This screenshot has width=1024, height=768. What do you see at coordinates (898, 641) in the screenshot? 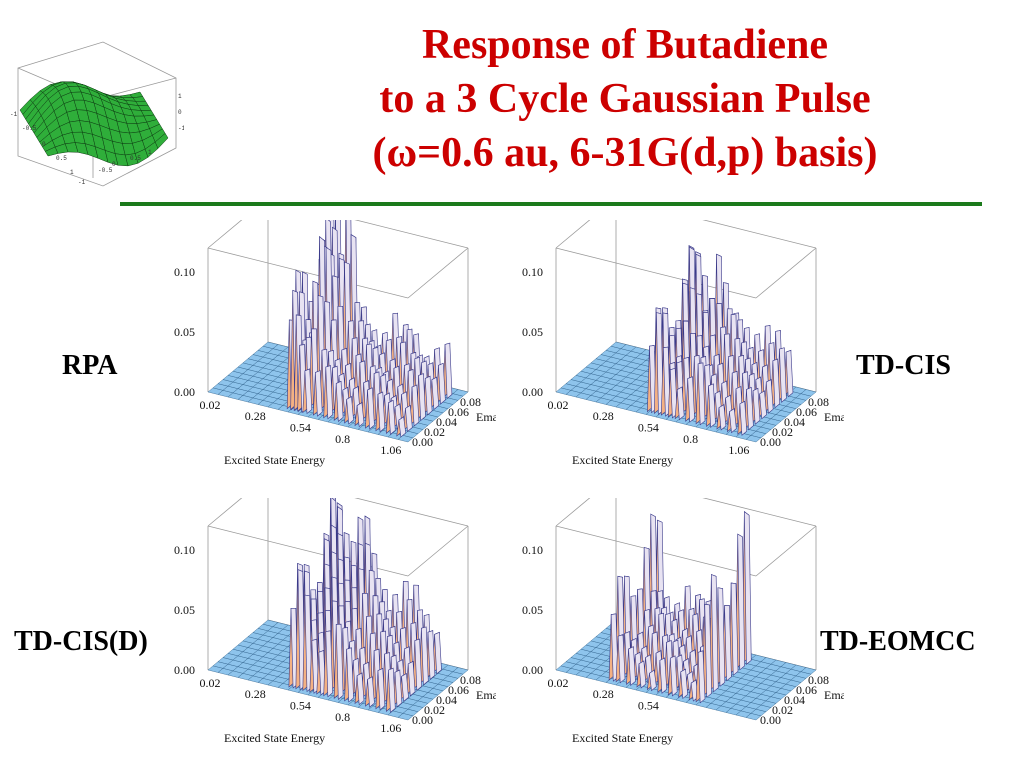
I see `method-label-td-eomcc: TD-EOMCC` at bounding box center [898, 641].